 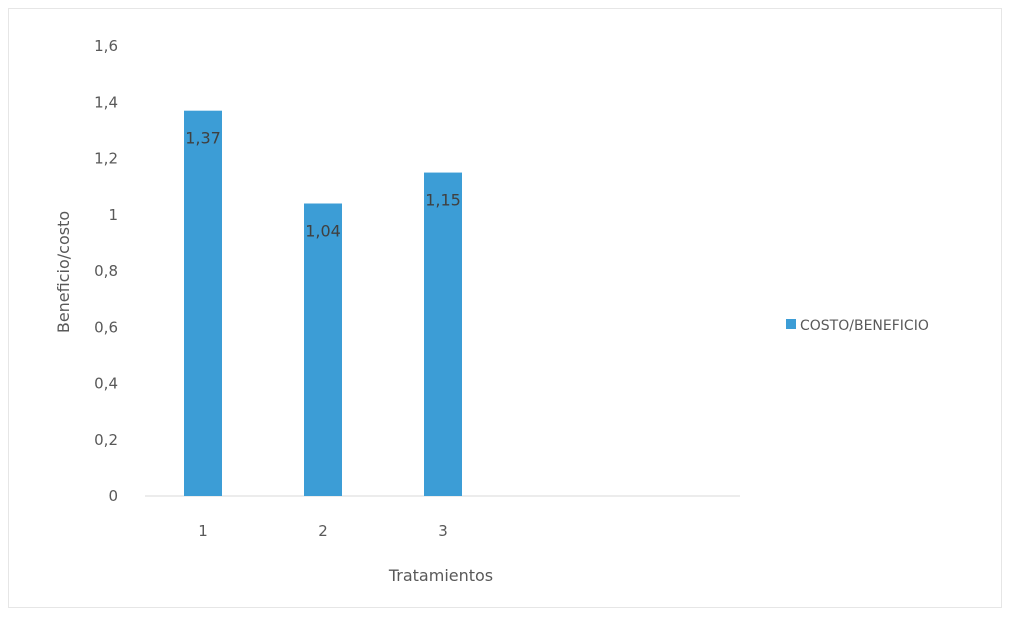 I want to click on y-tick-label: 1,4, so click(x=106, y=102).